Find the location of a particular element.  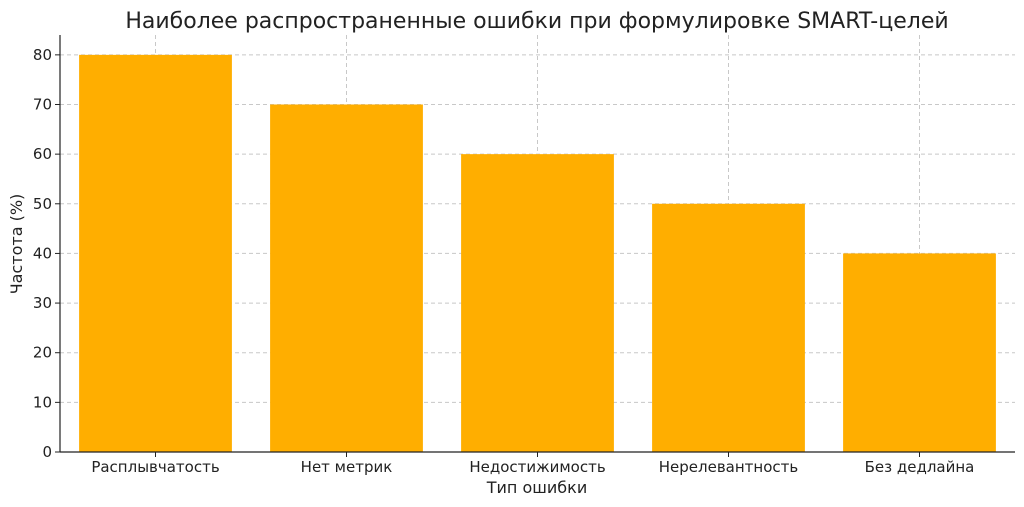

y-tick-label: 40 is located at coordinates (42, 253).